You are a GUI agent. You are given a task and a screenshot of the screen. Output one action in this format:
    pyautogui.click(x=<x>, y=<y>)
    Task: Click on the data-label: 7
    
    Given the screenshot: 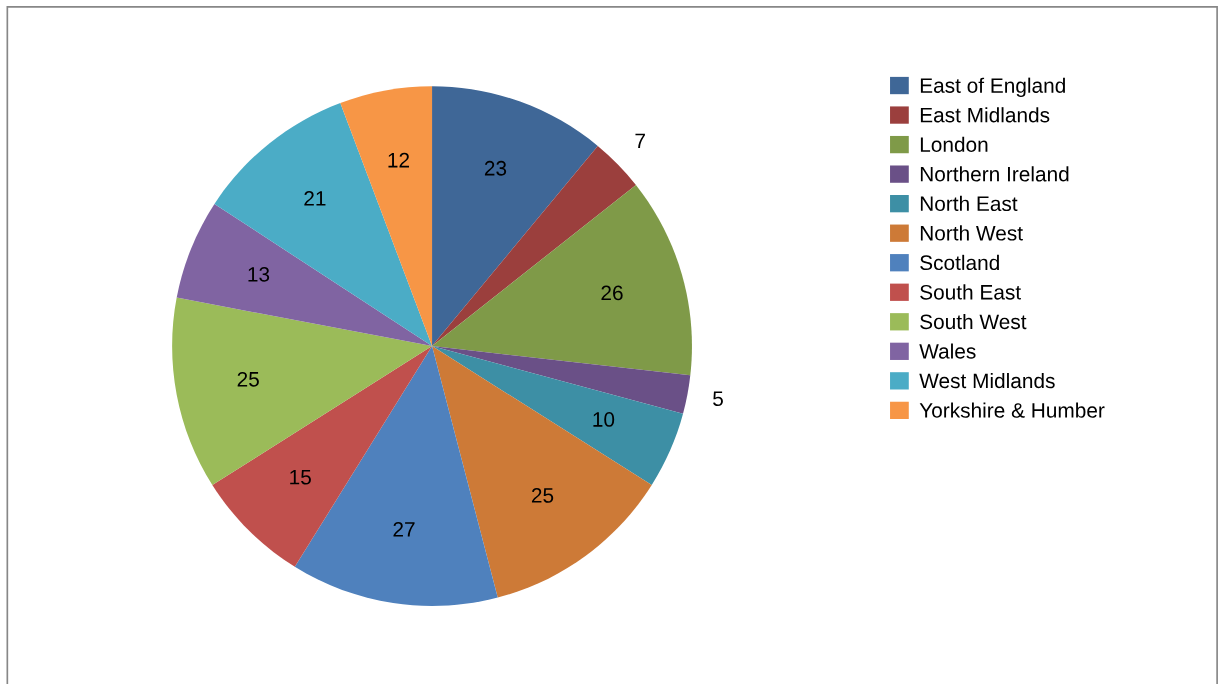 What is the action you would take?
    pyautogui.click(x=640, y=140)
    